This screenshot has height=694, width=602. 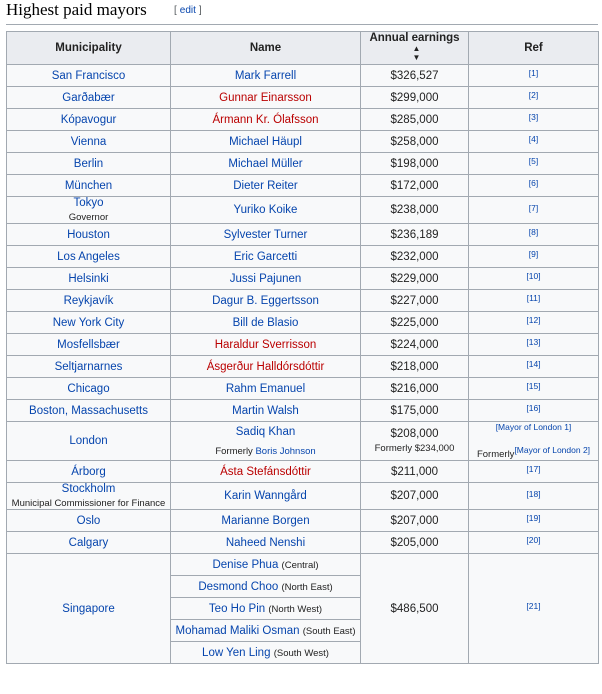 What do you see at coordinates (285, 451) in the screenshot?
I see `former-mayor-link: Boris Johnson` at bounding box center [285, 451].